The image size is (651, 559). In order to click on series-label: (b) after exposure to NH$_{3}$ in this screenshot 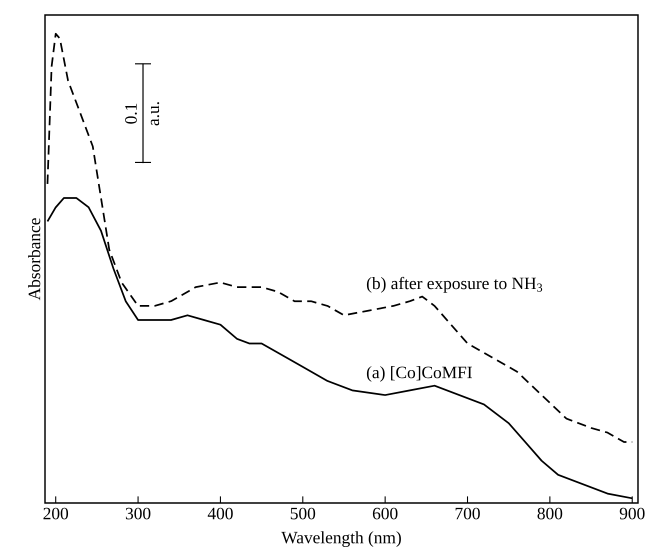, I will do `click(454, 284)`.